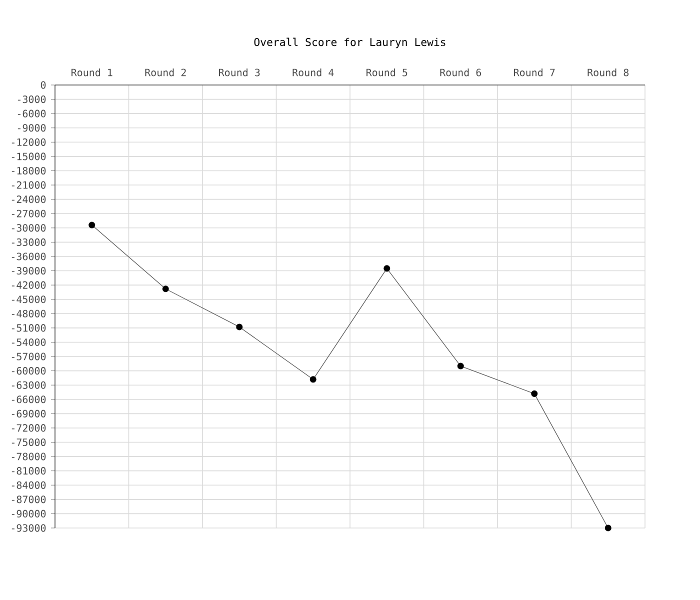 Image resolution: width=700 pixels, height=600 pixels. What do you see at coordinates (350, 43) in the screenshot?
I see `chart-title: Overall Score for Lauryn Lewis` at bounding box center [350, 43].